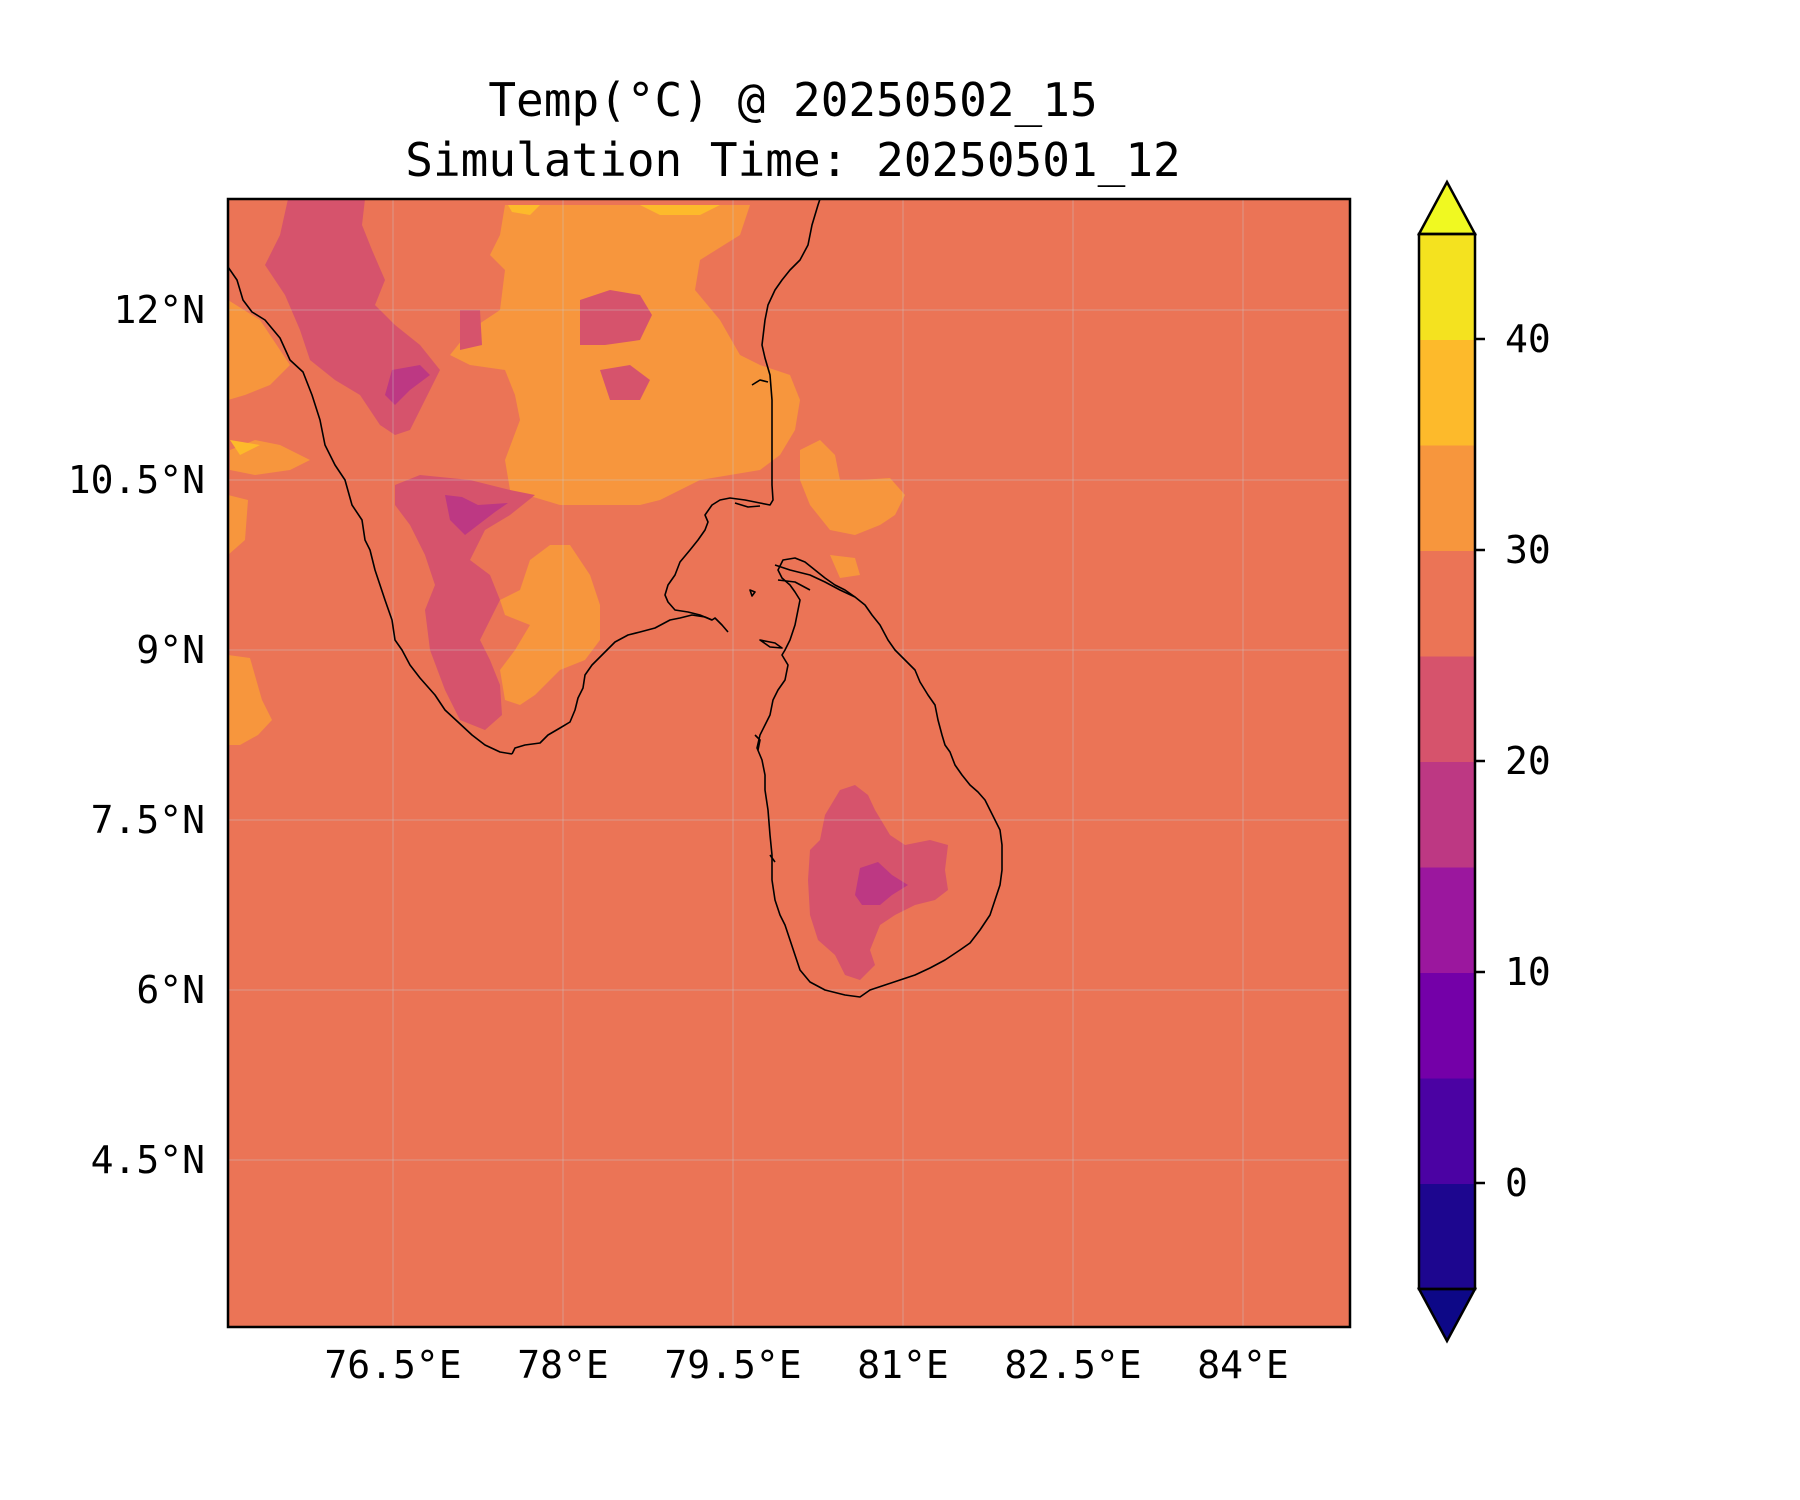  What do you see at coordinates (1480, 761) in the screenshot?
I see `colorbar-tick-marks` at bounding box center [1480, 761].